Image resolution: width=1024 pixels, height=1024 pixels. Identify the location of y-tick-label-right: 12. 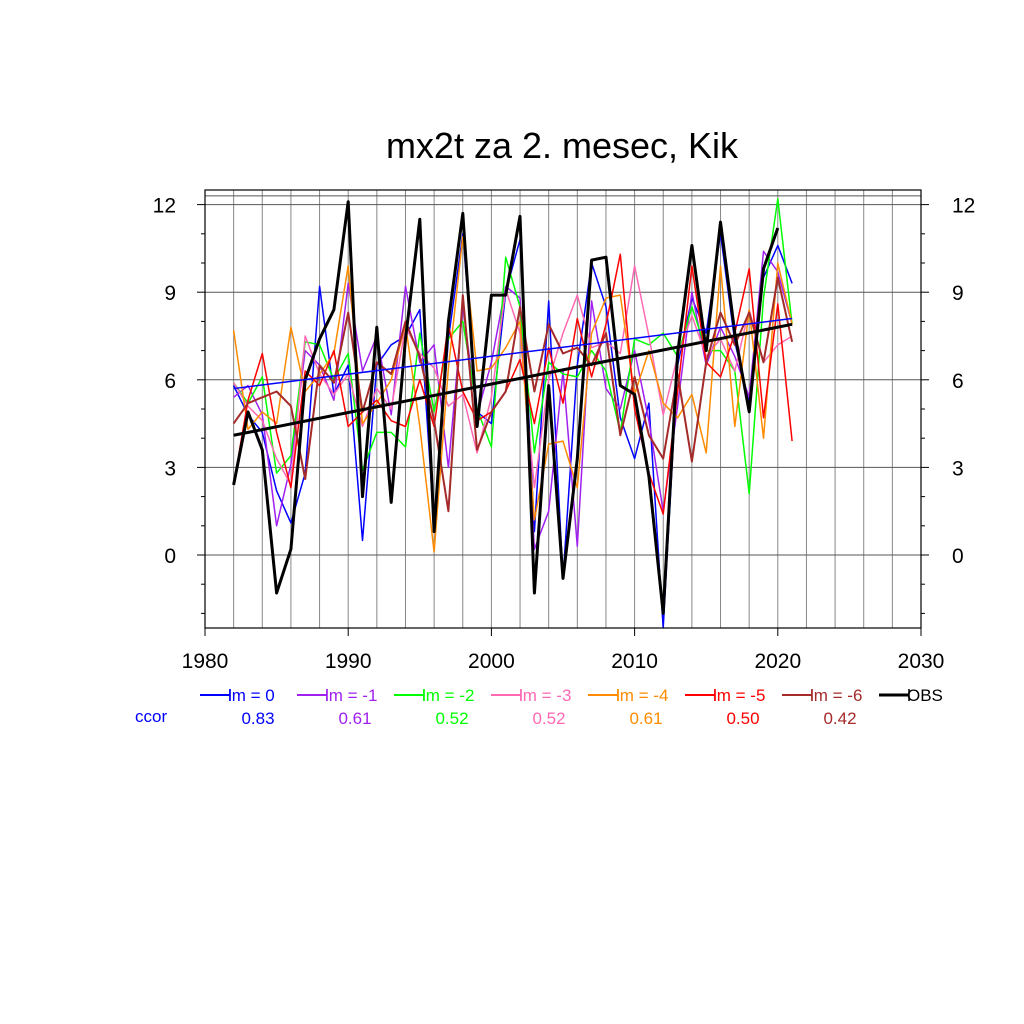
(963, 206).